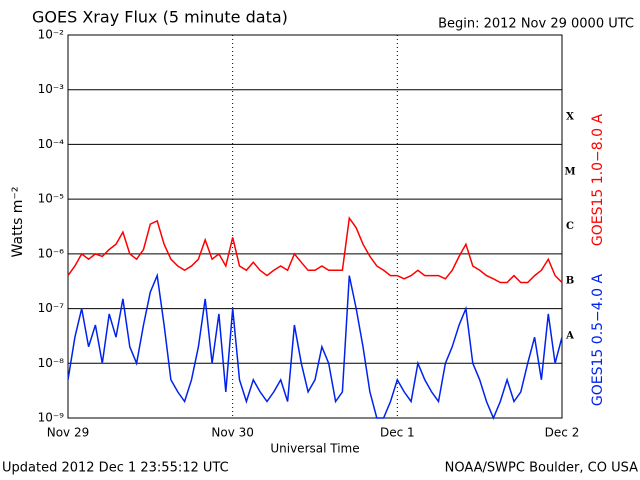  What do you see at coordinates (51, 89) in the screenshot?
I see `y-tick-label: 10⁻³` at bounding box center [51, 89].